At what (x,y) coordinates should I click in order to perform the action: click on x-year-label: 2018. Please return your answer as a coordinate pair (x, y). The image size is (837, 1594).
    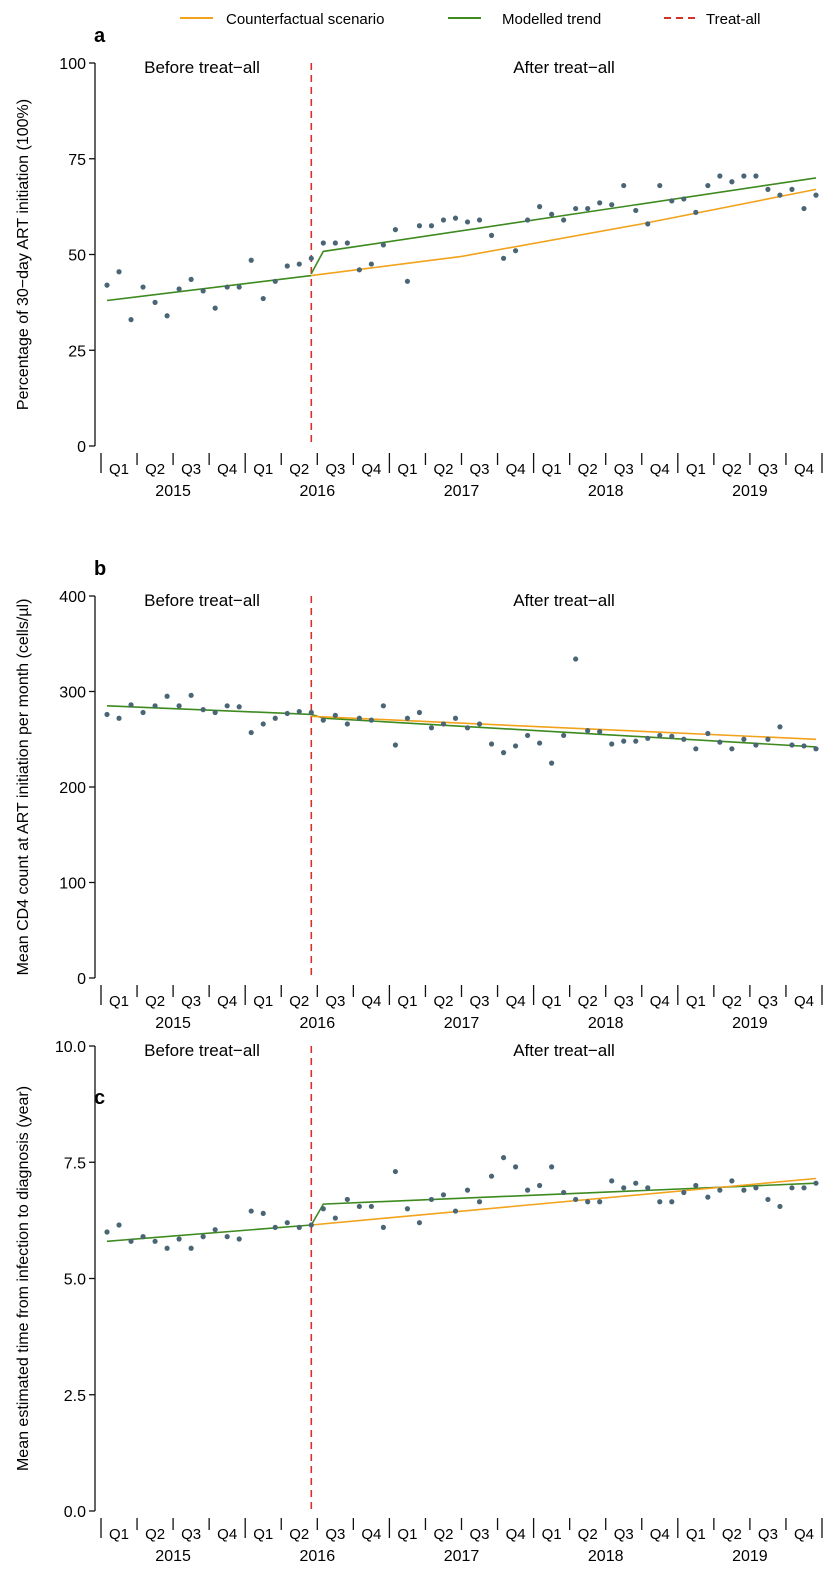
    Looking at the image, I should click on (606, 491).